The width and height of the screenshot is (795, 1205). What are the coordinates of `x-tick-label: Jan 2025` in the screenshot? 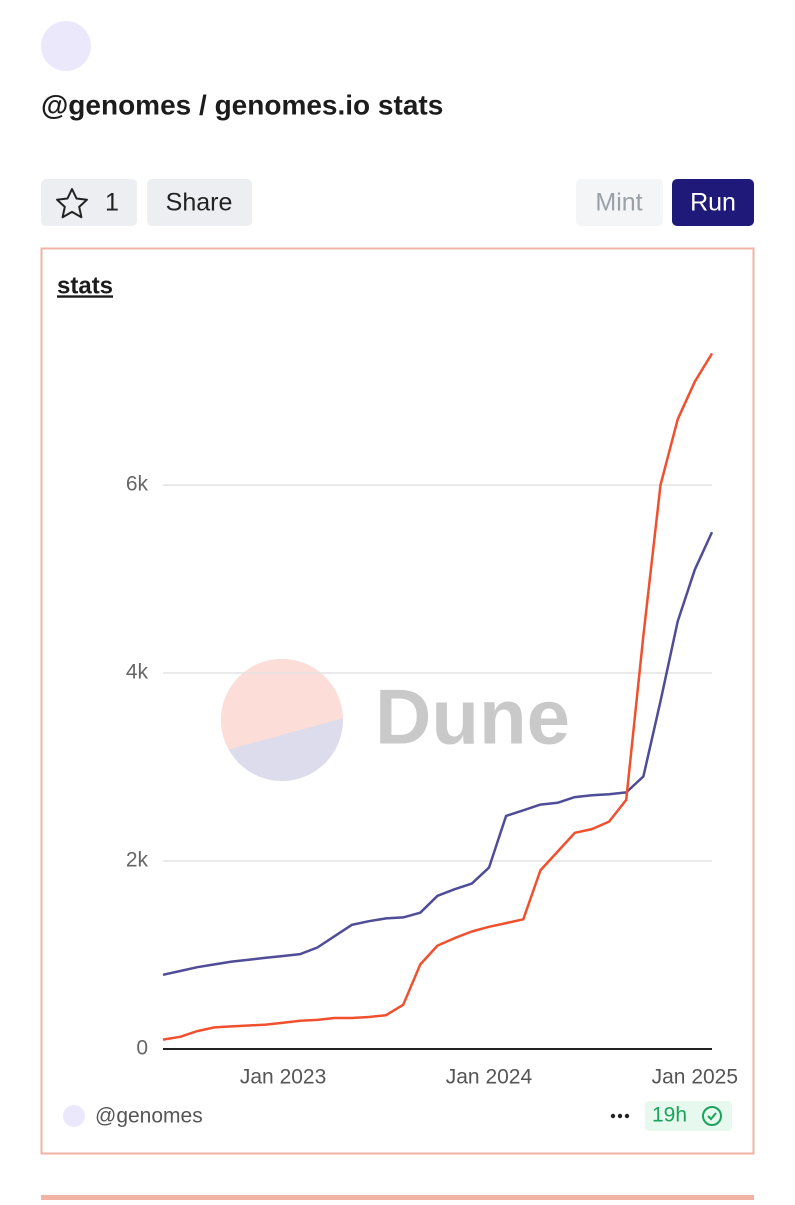 It's located at (695, 1077).